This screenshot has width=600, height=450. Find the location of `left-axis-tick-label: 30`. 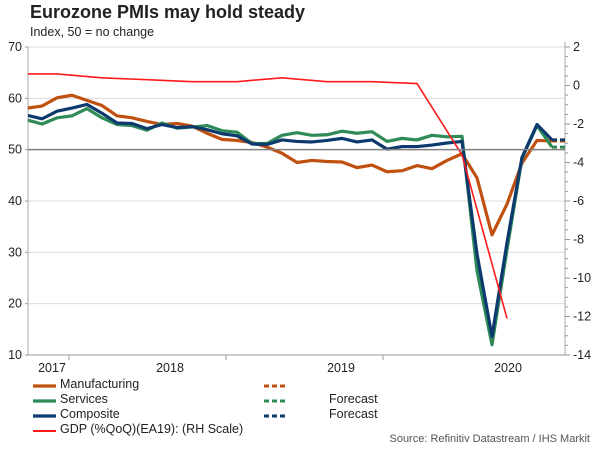

left-axis-tick-label: 30 is located at coordinates (15, 252).